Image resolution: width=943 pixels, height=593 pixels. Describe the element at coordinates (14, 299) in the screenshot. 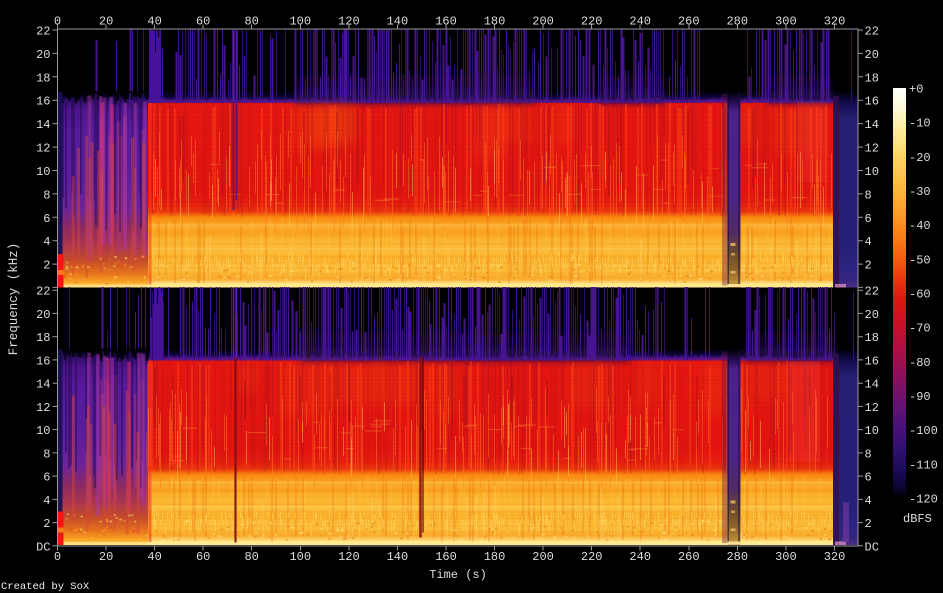

I see `svg-text: Frequency (kHz)` at that location.